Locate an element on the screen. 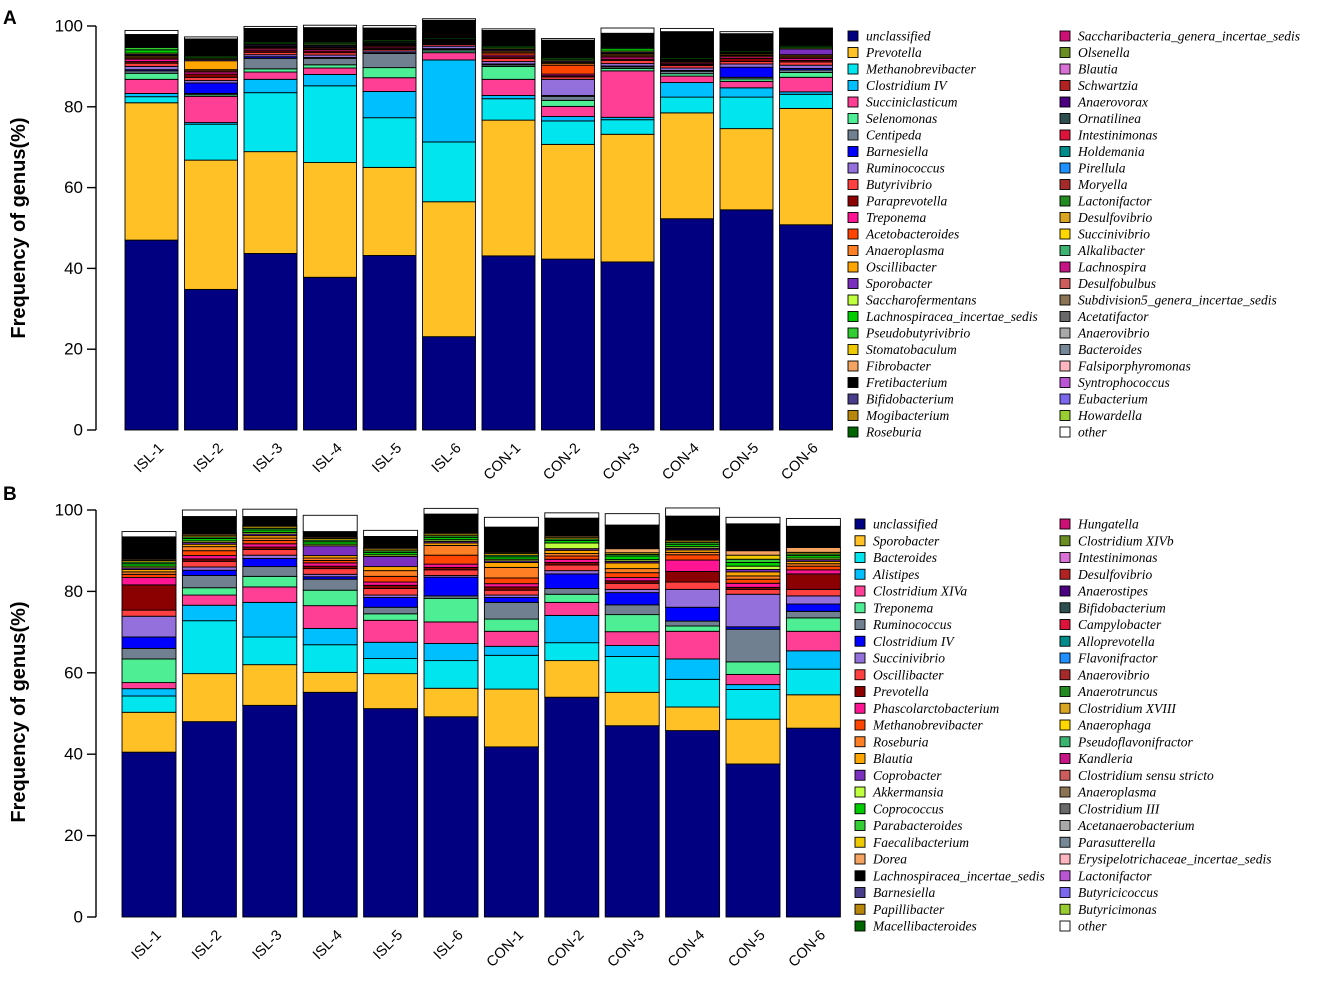 The height and width of the screenshot is (996, 1325). panel-b-legend-label: Anaerotruncus is located at coordinates (1117, 691).